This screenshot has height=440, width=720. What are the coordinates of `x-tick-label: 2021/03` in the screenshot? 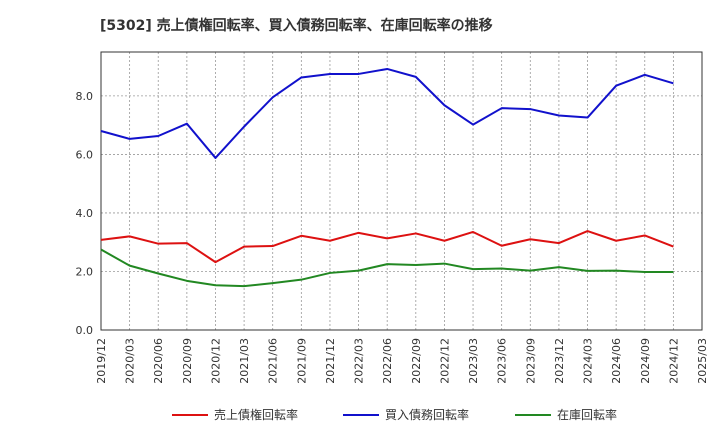 It's located at (244, 361).